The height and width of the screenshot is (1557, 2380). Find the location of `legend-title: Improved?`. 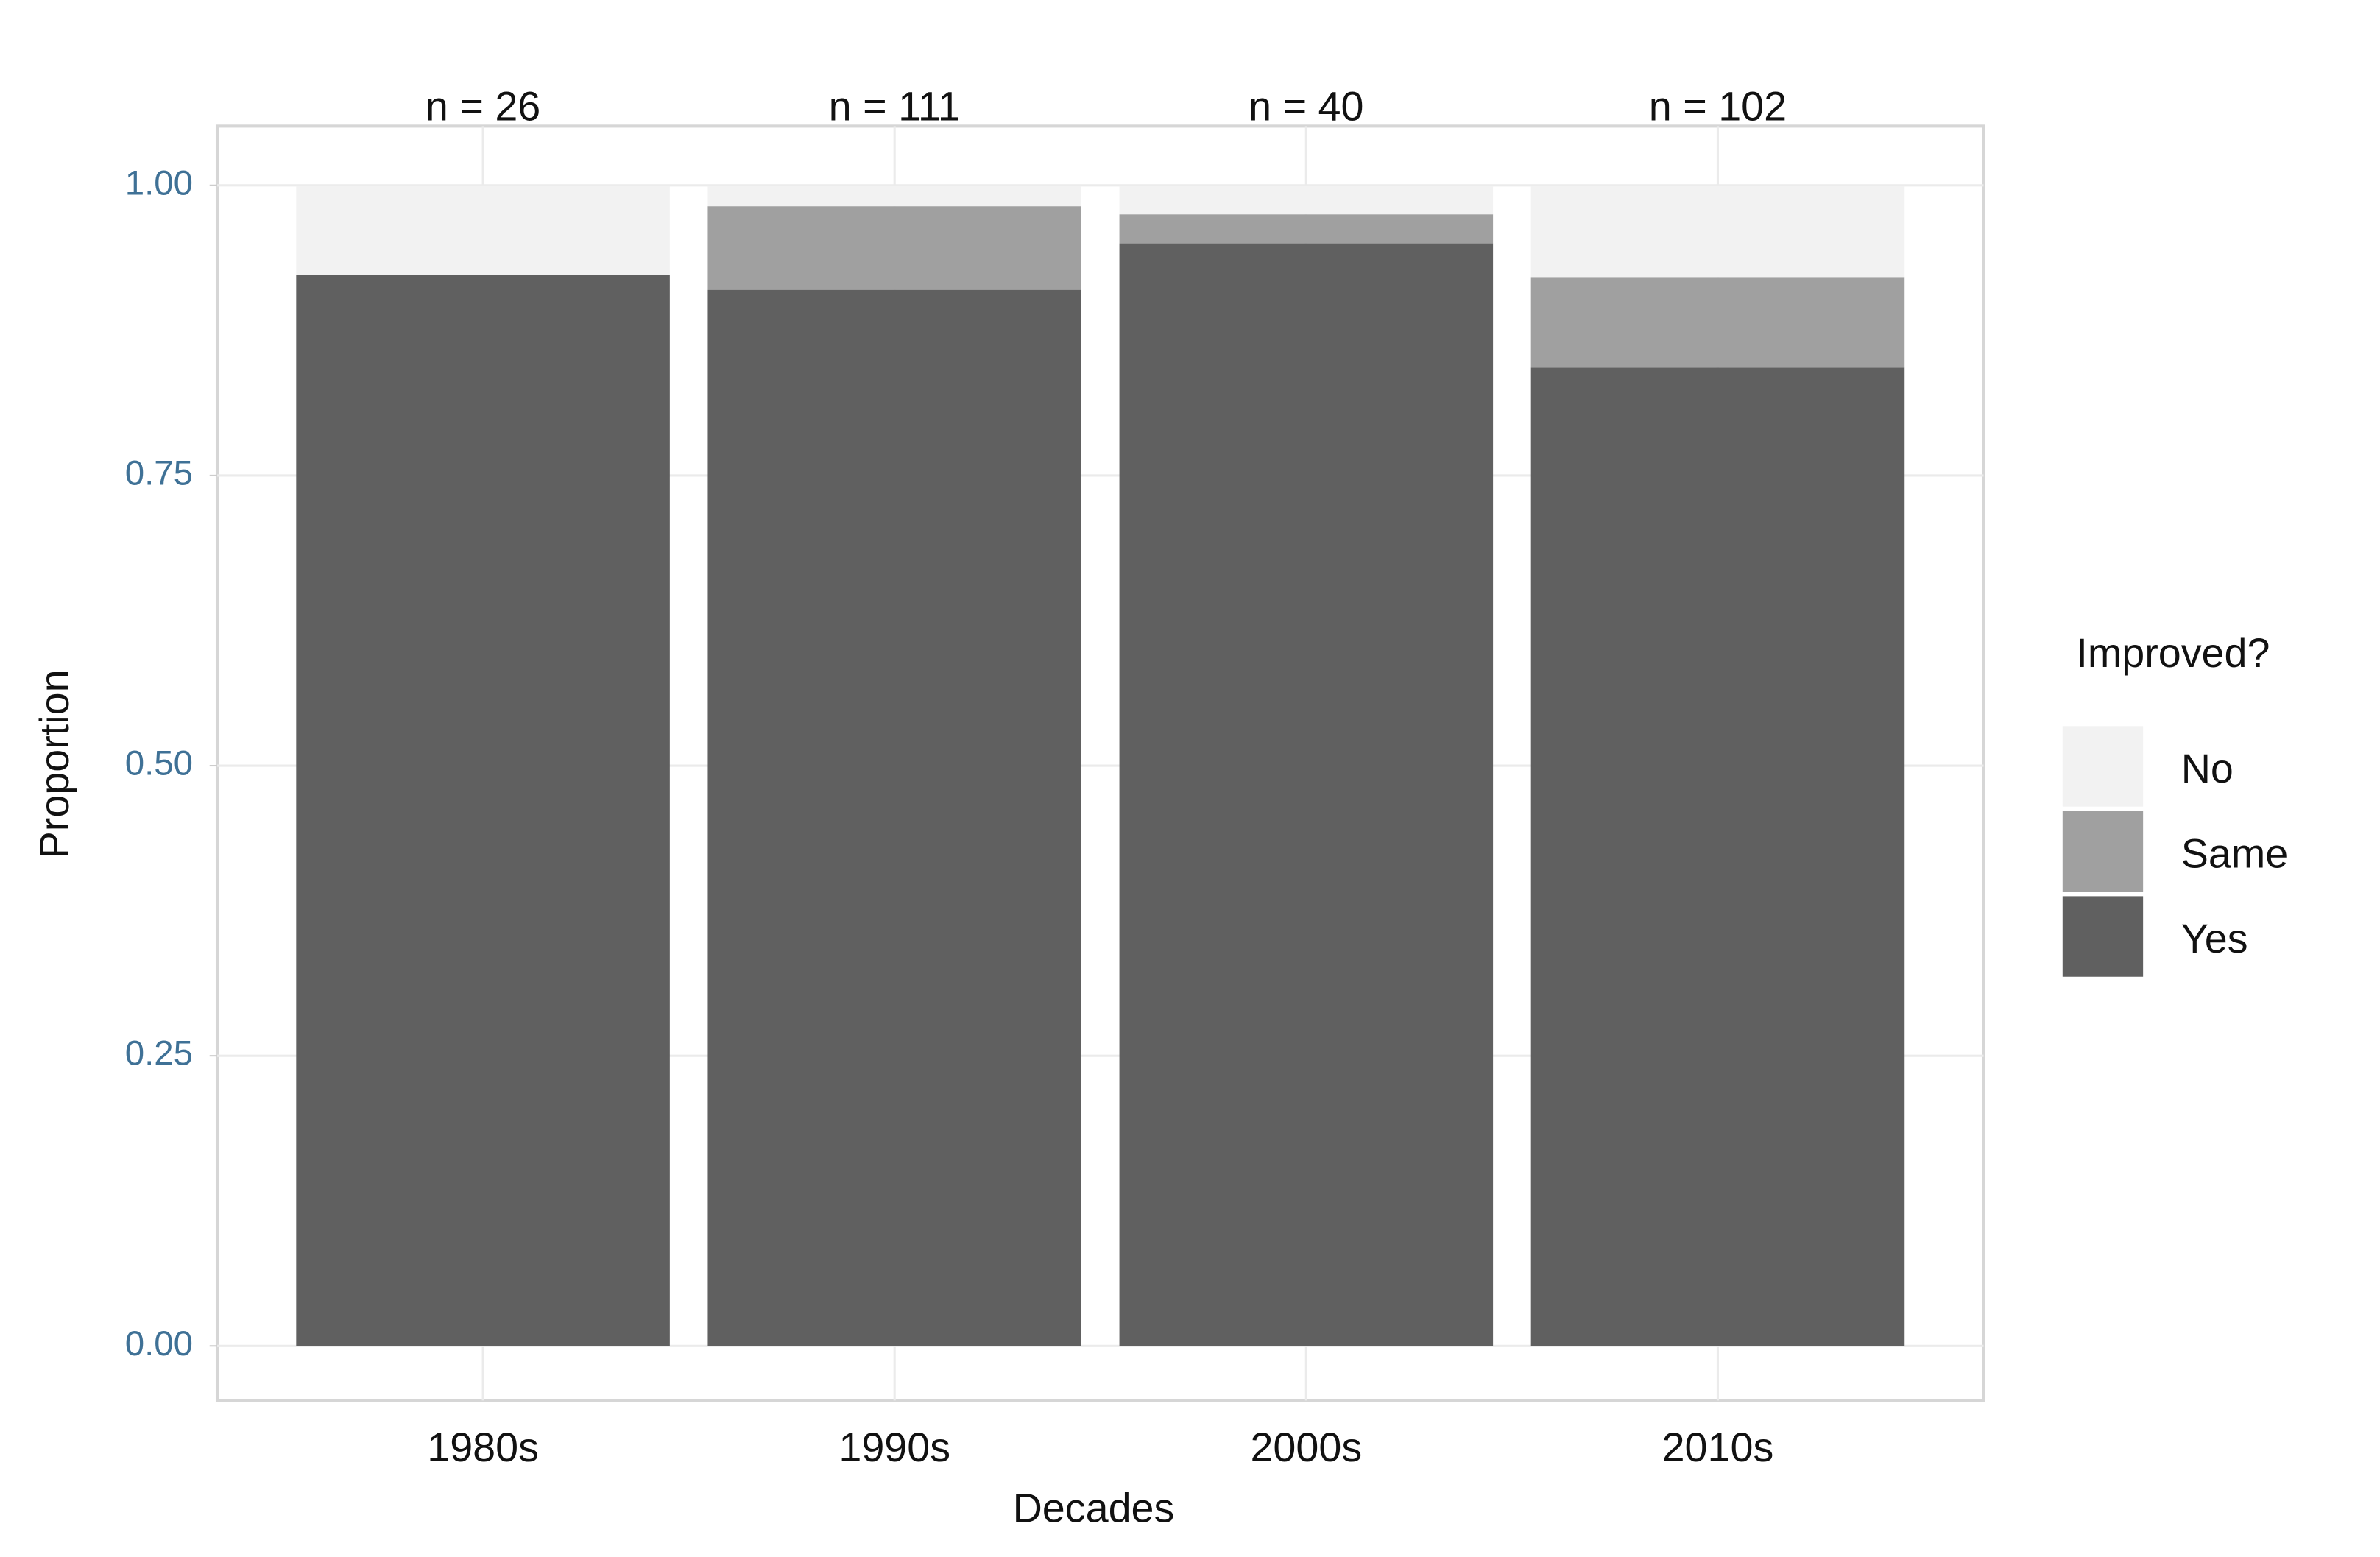

legend-title: Improved? is located at coordinates (2173, 653).